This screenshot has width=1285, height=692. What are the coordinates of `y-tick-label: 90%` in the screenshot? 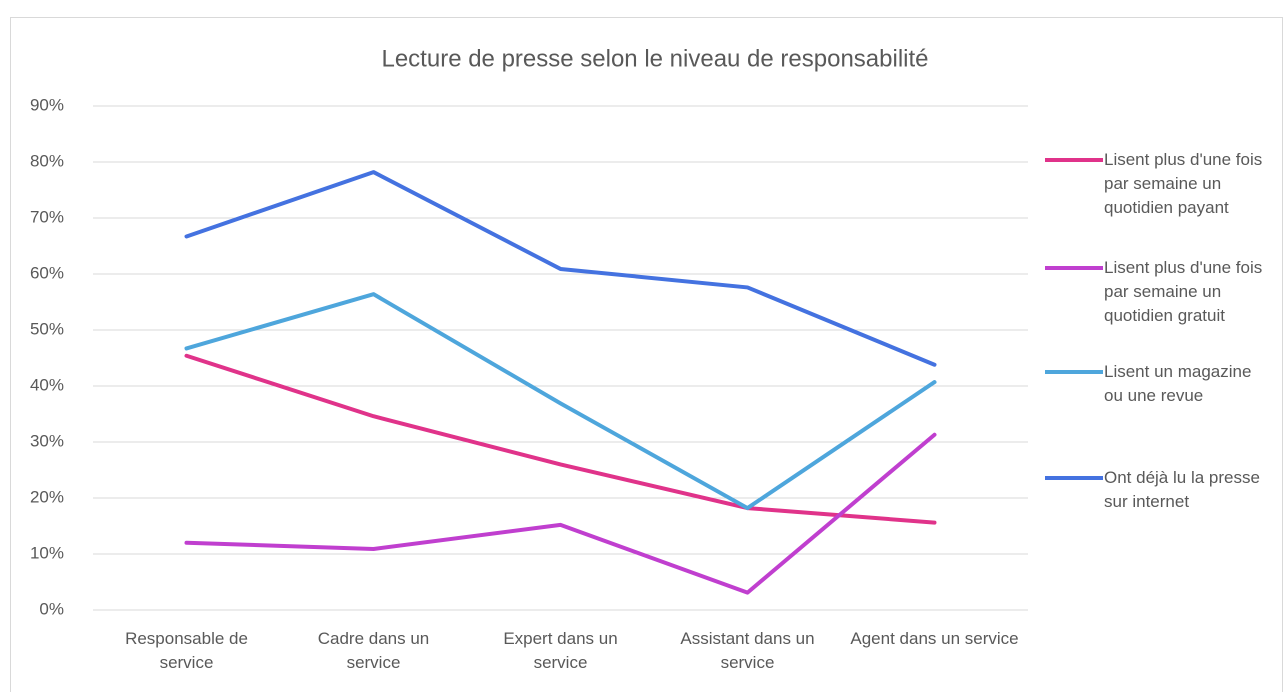 It's located at (47, 104).